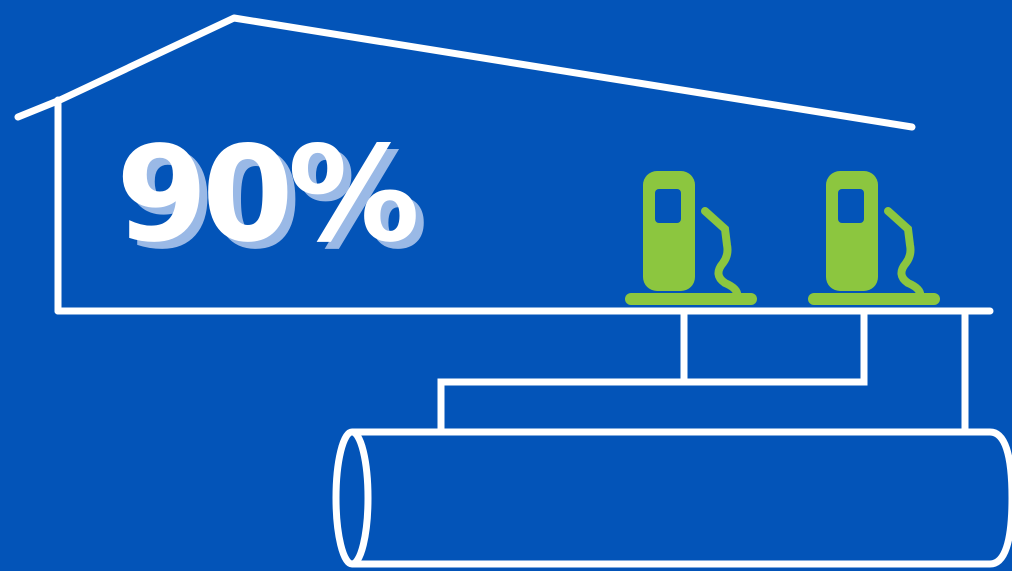 Image resolution: width=1012 pixels, height=571 pixels. What do you see at coordinates (652, 371) in the screenshot?
I see `pipe-outer` at bounding box center [652, 371].